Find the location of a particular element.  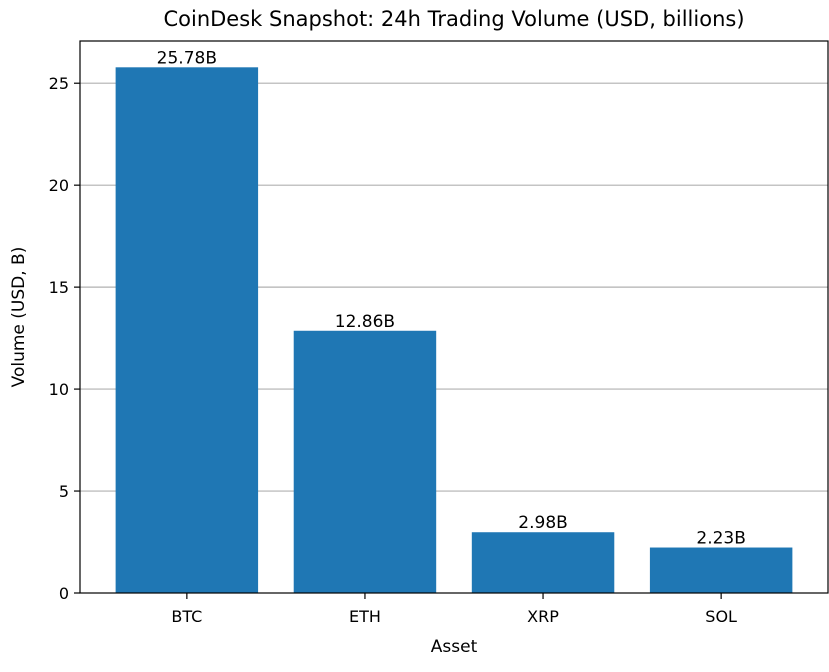

bar-xrp is located at coordinates (543, 562).